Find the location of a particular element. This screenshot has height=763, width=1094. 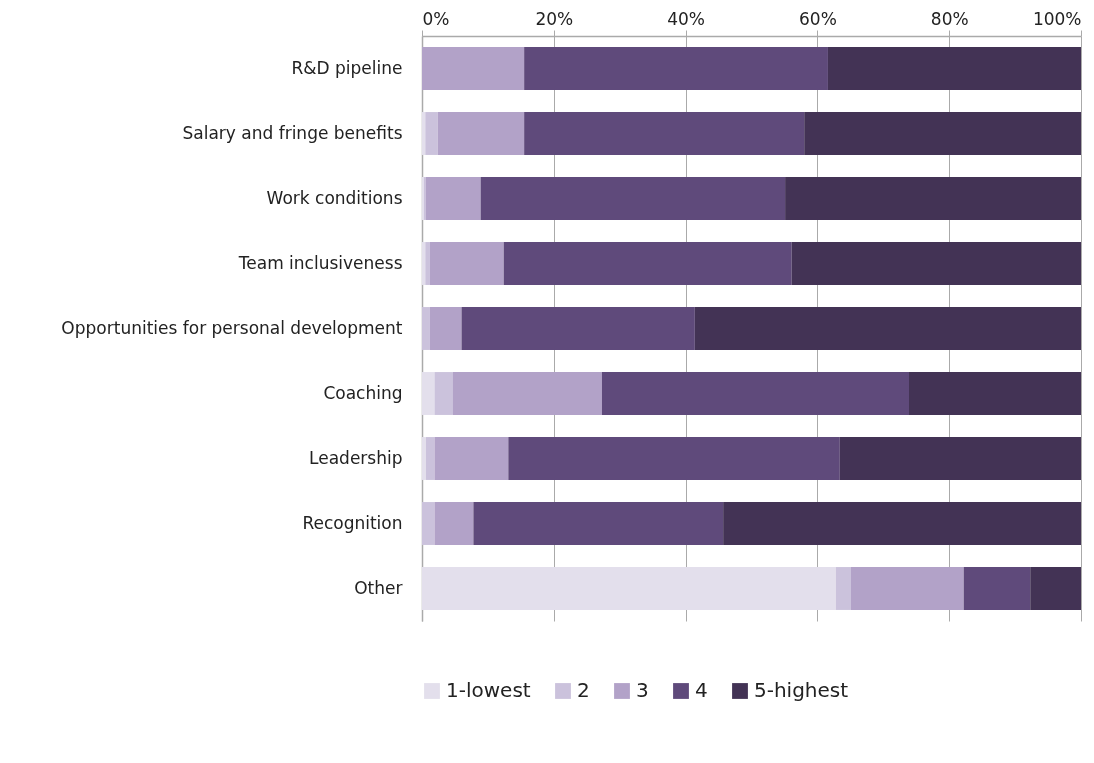

legend-label: 4 is located at coordinates (701, 690).